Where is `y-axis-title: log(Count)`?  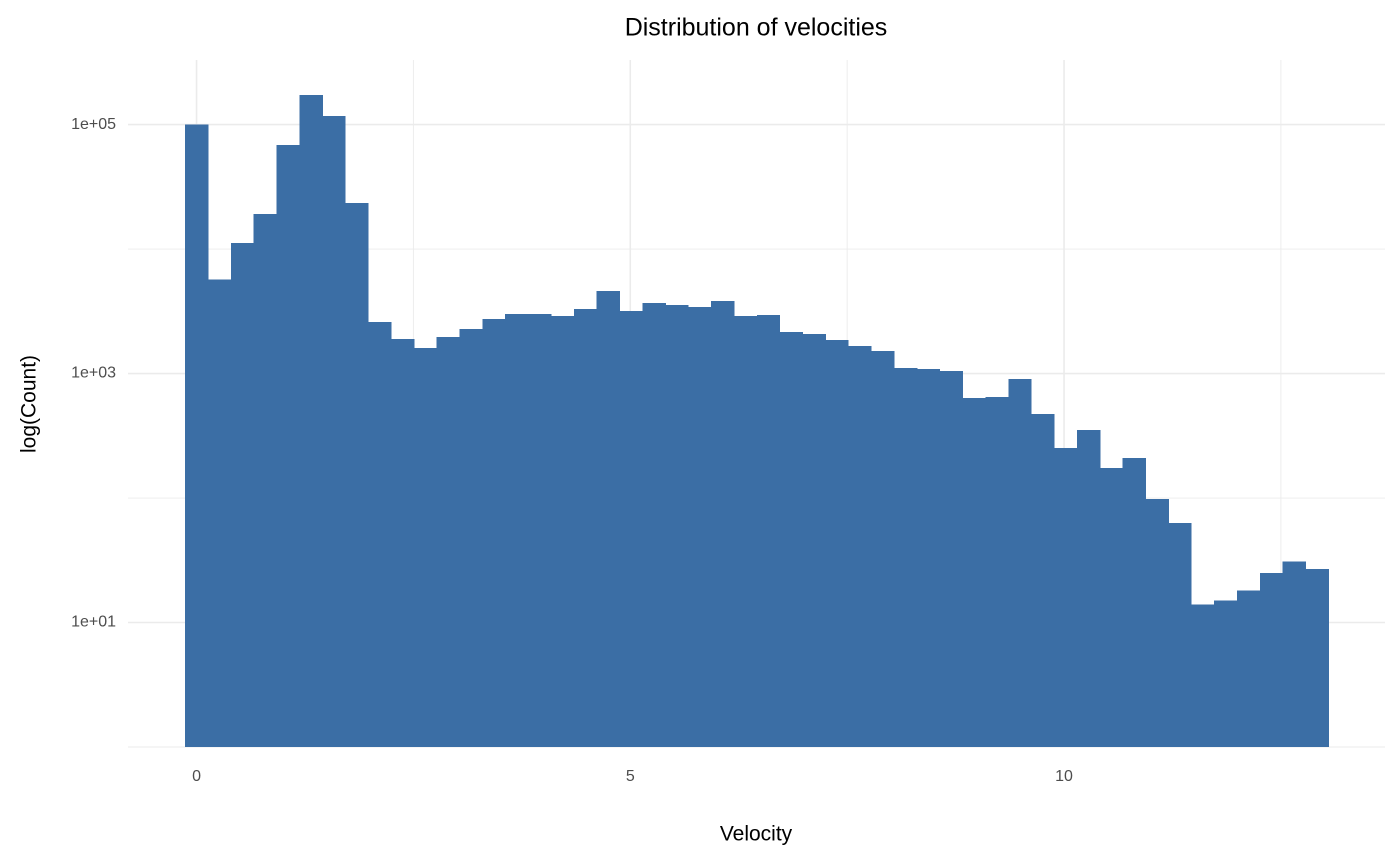
y-axis-title: log(Count) is located at coordinates (29, 404).